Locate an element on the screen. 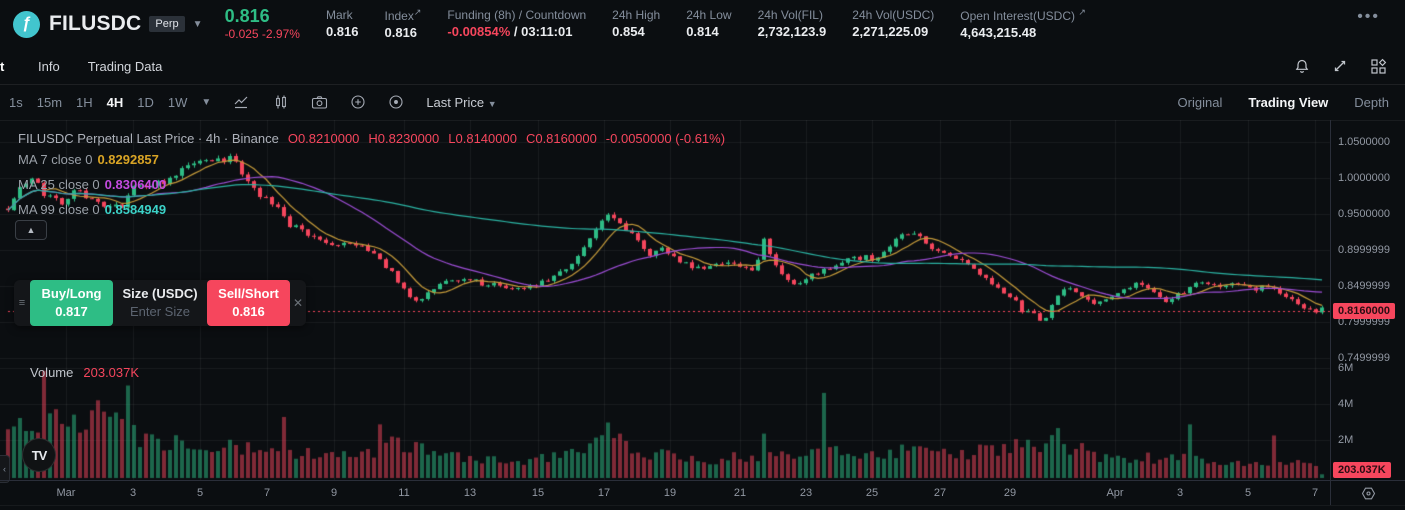  mark-label: Mark is located at coordinates (339, 14).